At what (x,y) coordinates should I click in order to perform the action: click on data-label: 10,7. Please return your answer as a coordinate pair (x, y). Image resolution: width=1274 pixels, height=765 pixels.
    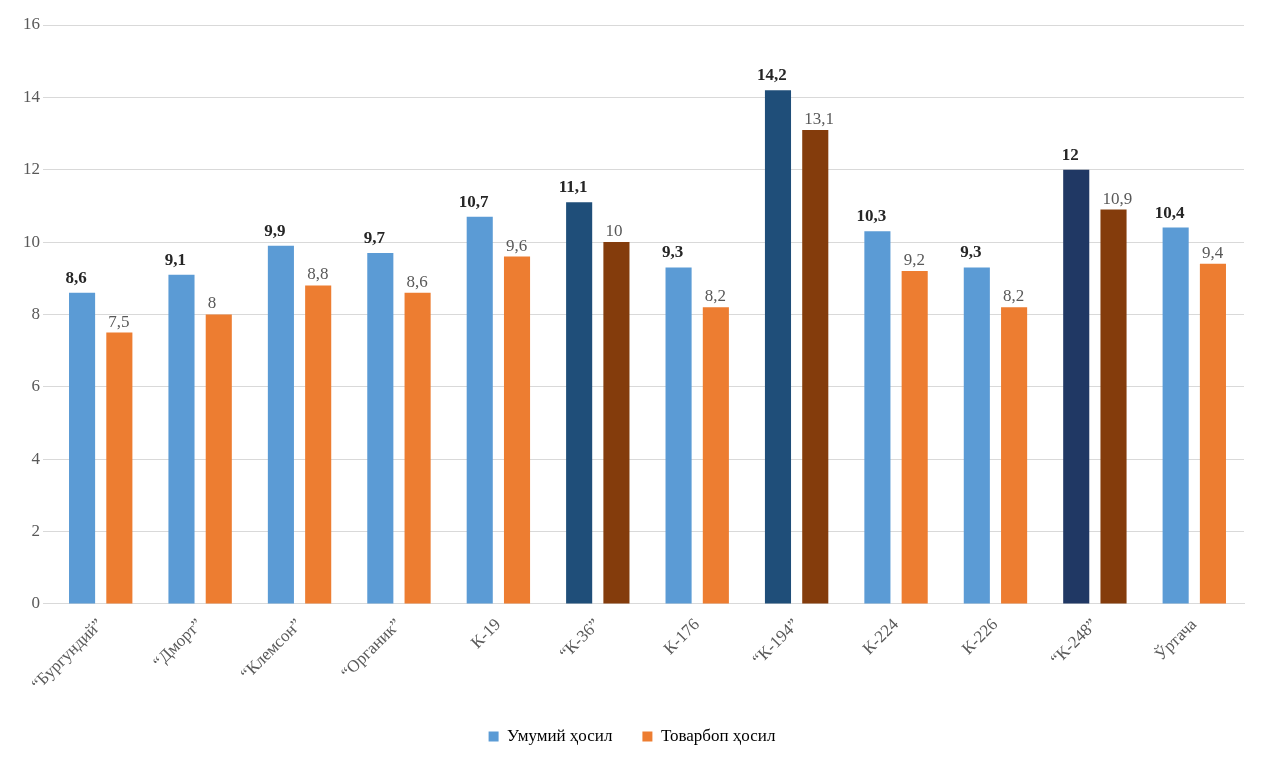
    Looking at the image, I should click on (474, 201).